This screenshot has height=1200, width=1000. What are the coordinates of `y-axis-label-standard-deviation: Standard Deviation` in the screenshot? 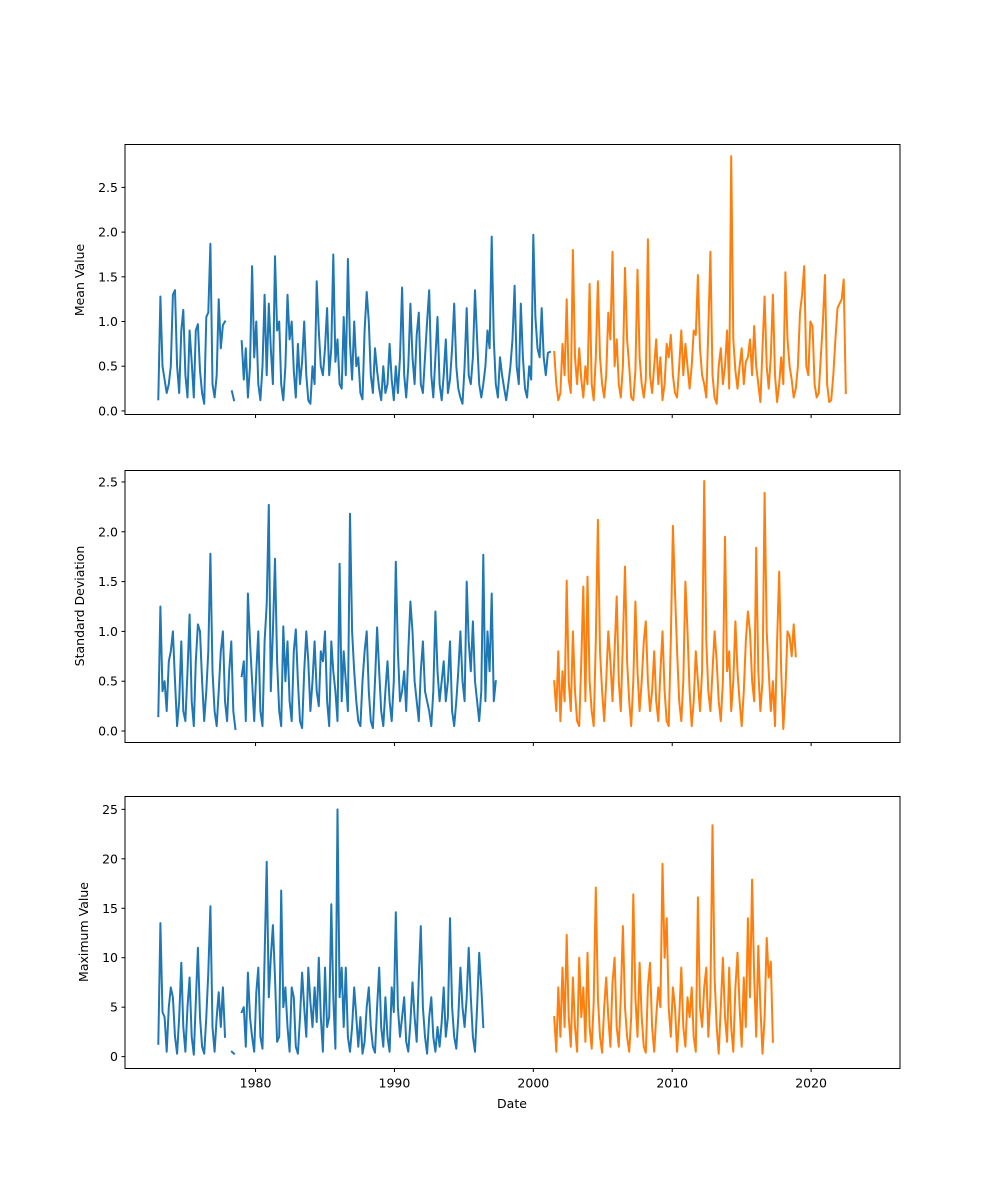 It's located at (79, 606).